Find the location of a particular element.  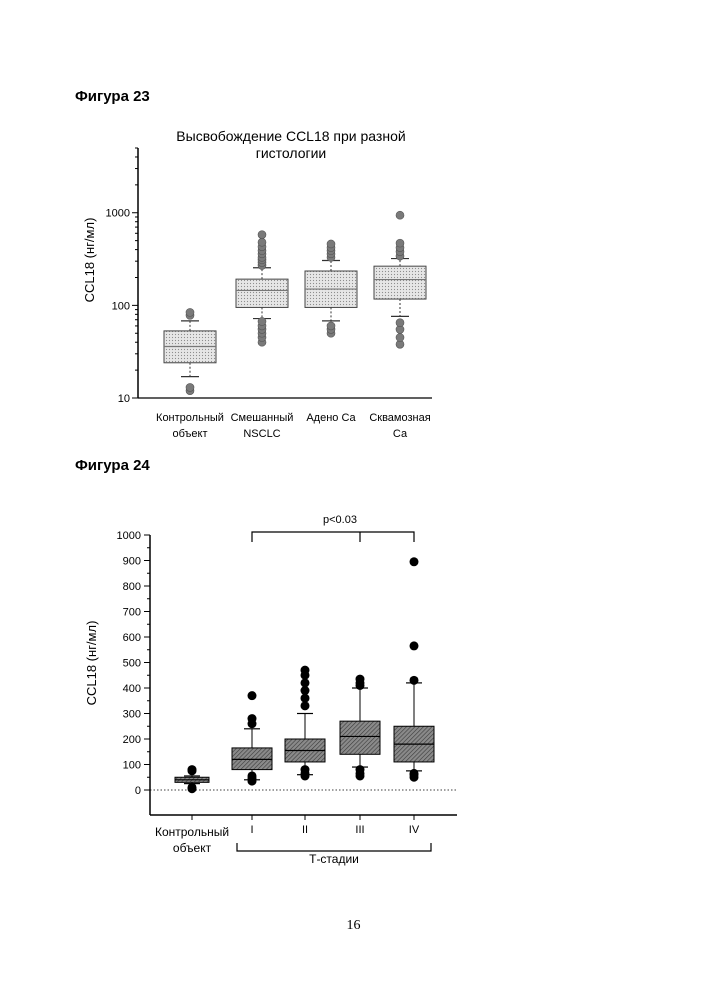

x-category-label: Са is located at coordinates (400, 434).